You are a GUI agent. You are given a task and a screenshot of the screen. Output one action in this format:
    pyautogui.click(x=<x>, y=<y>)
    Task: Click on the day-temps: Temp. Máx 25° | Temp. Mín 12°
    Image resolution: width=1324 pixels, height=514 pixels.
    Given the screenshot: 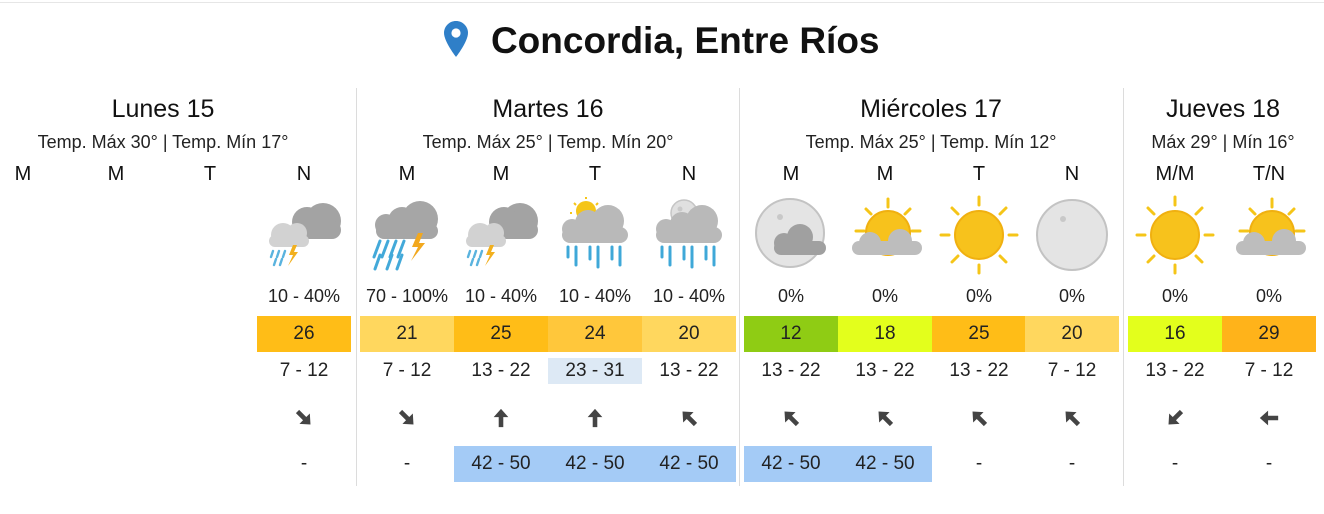 What is the action you would take?
    pyautogui.click(x=931, y=142)
    